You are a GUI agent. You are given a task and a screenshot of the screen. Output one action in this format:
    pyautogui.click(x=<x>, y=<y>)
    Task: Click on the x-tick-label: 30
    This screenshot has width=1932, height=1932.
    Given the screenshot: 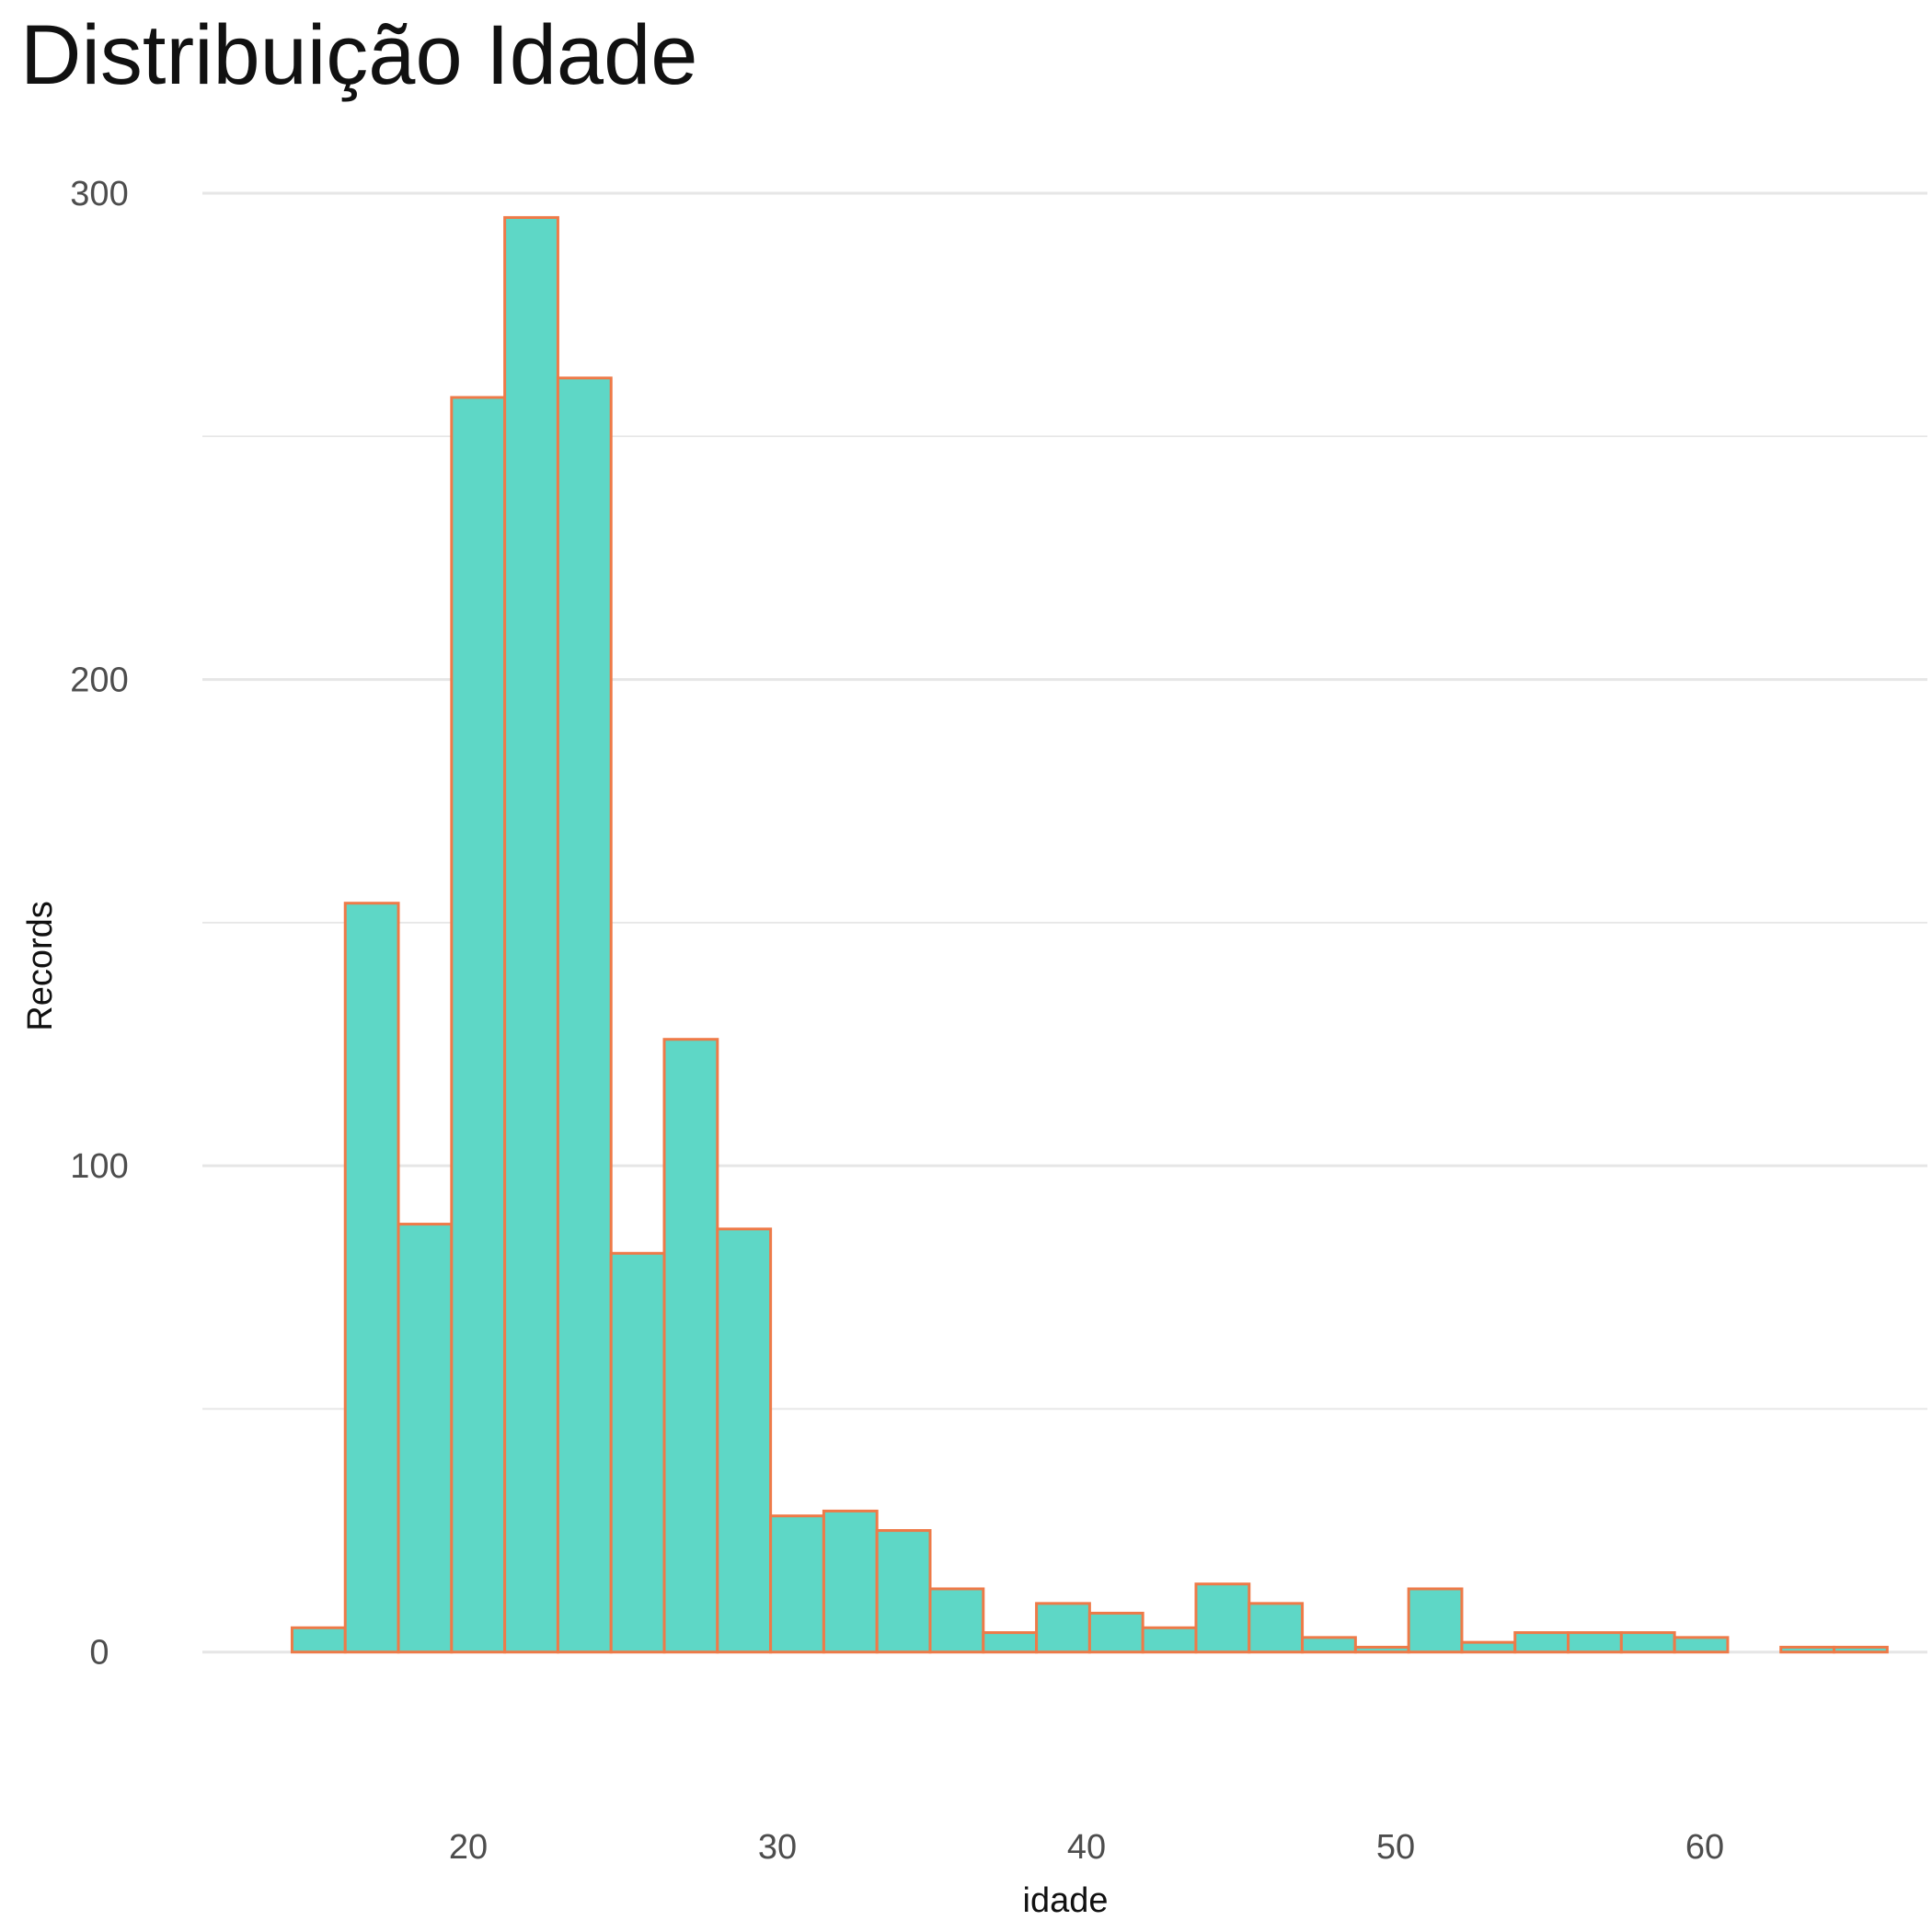 What is the action you would take?
    pyautogui.click(x=777, y=1847)
    